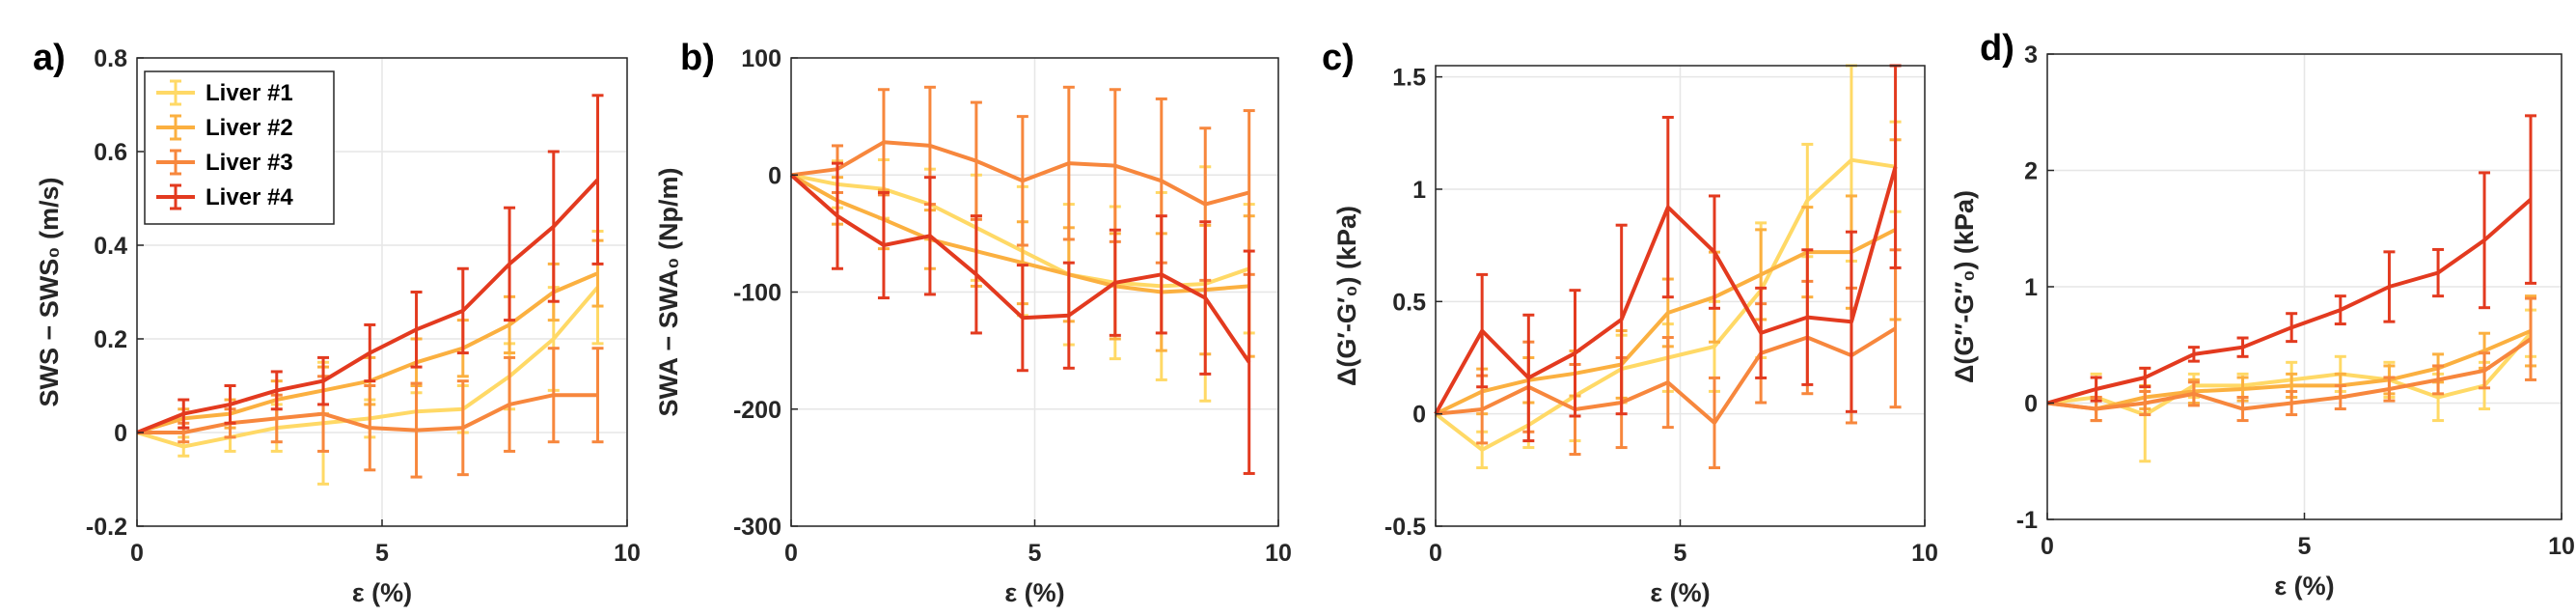 The width and height of the screenshot is (2576, 615). Describe the element at coordinates (111, 247) in the screenshot. I see `y-tick-label: 0.4` at that location.